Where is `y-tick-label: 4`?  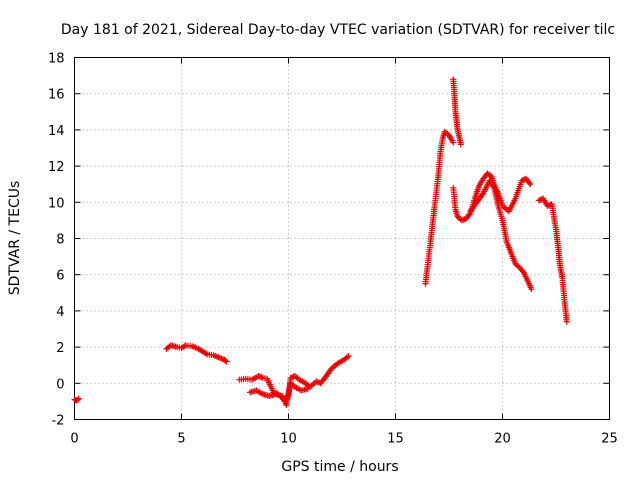 y-tick-label: 4 is located at coordinates (60, 312).